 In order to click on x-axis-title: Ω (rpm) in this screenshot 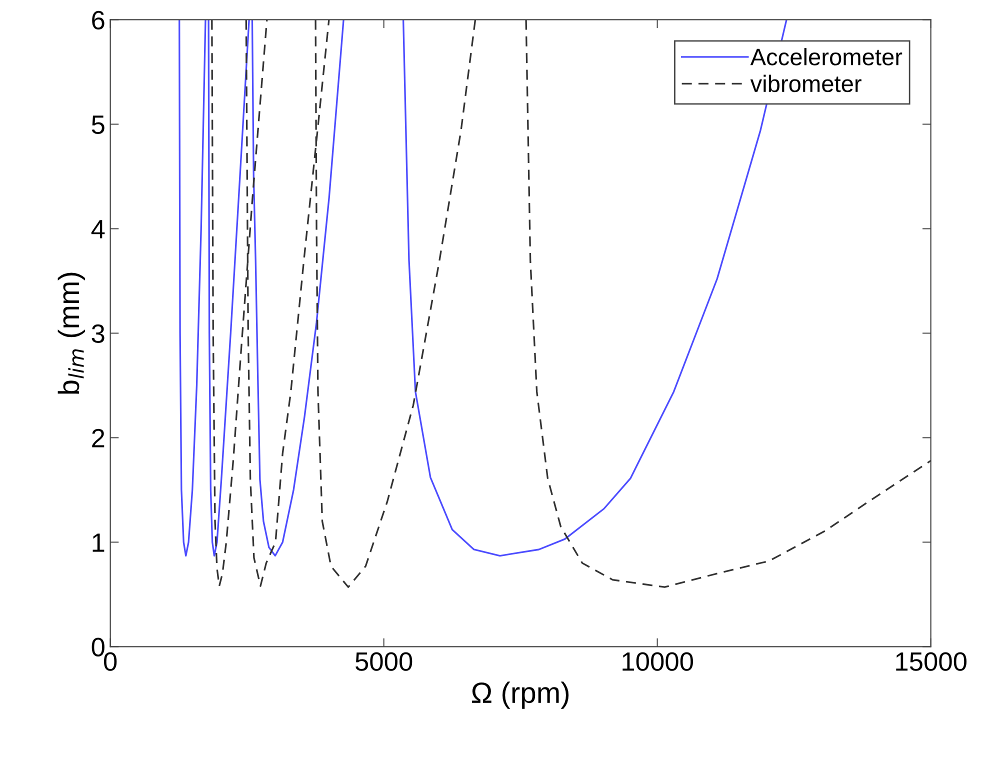, I will do `click(520, 695)`.